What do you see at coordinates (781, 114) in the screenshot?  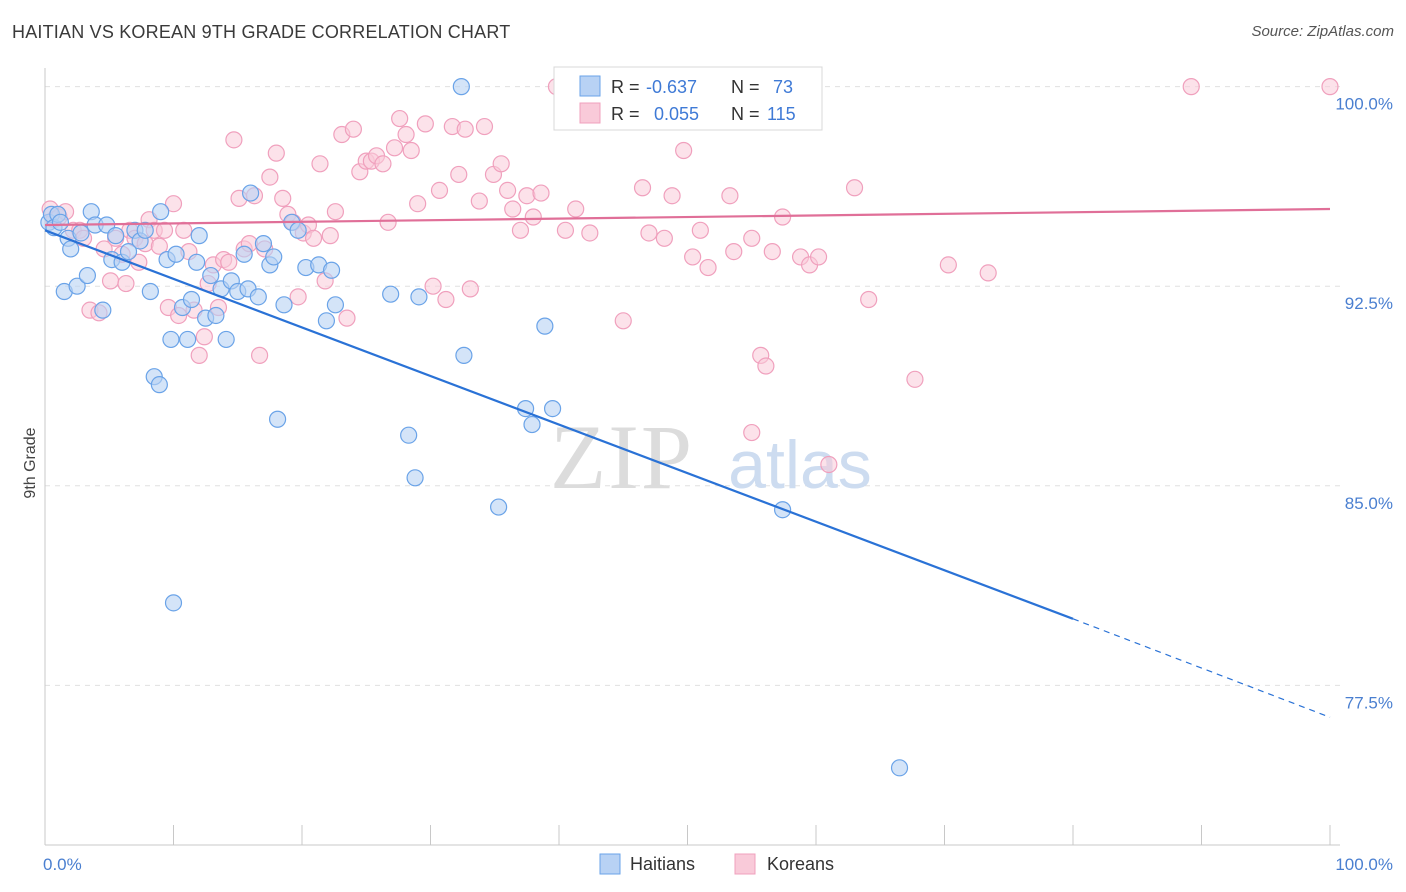 I see `legend-n-value-koreans: 115` at bounding box center [781, 114].